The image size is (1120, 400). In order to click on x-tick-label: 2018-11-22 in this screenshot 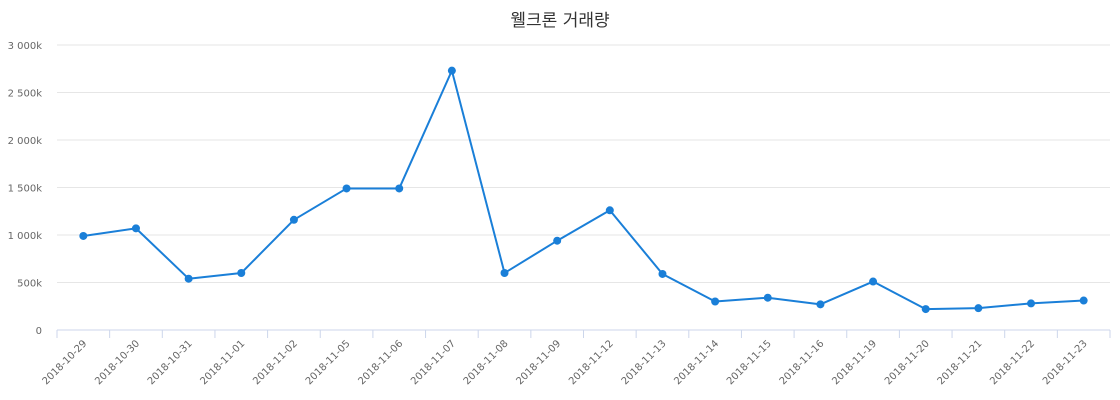, I will do `click(1012, 362)`.